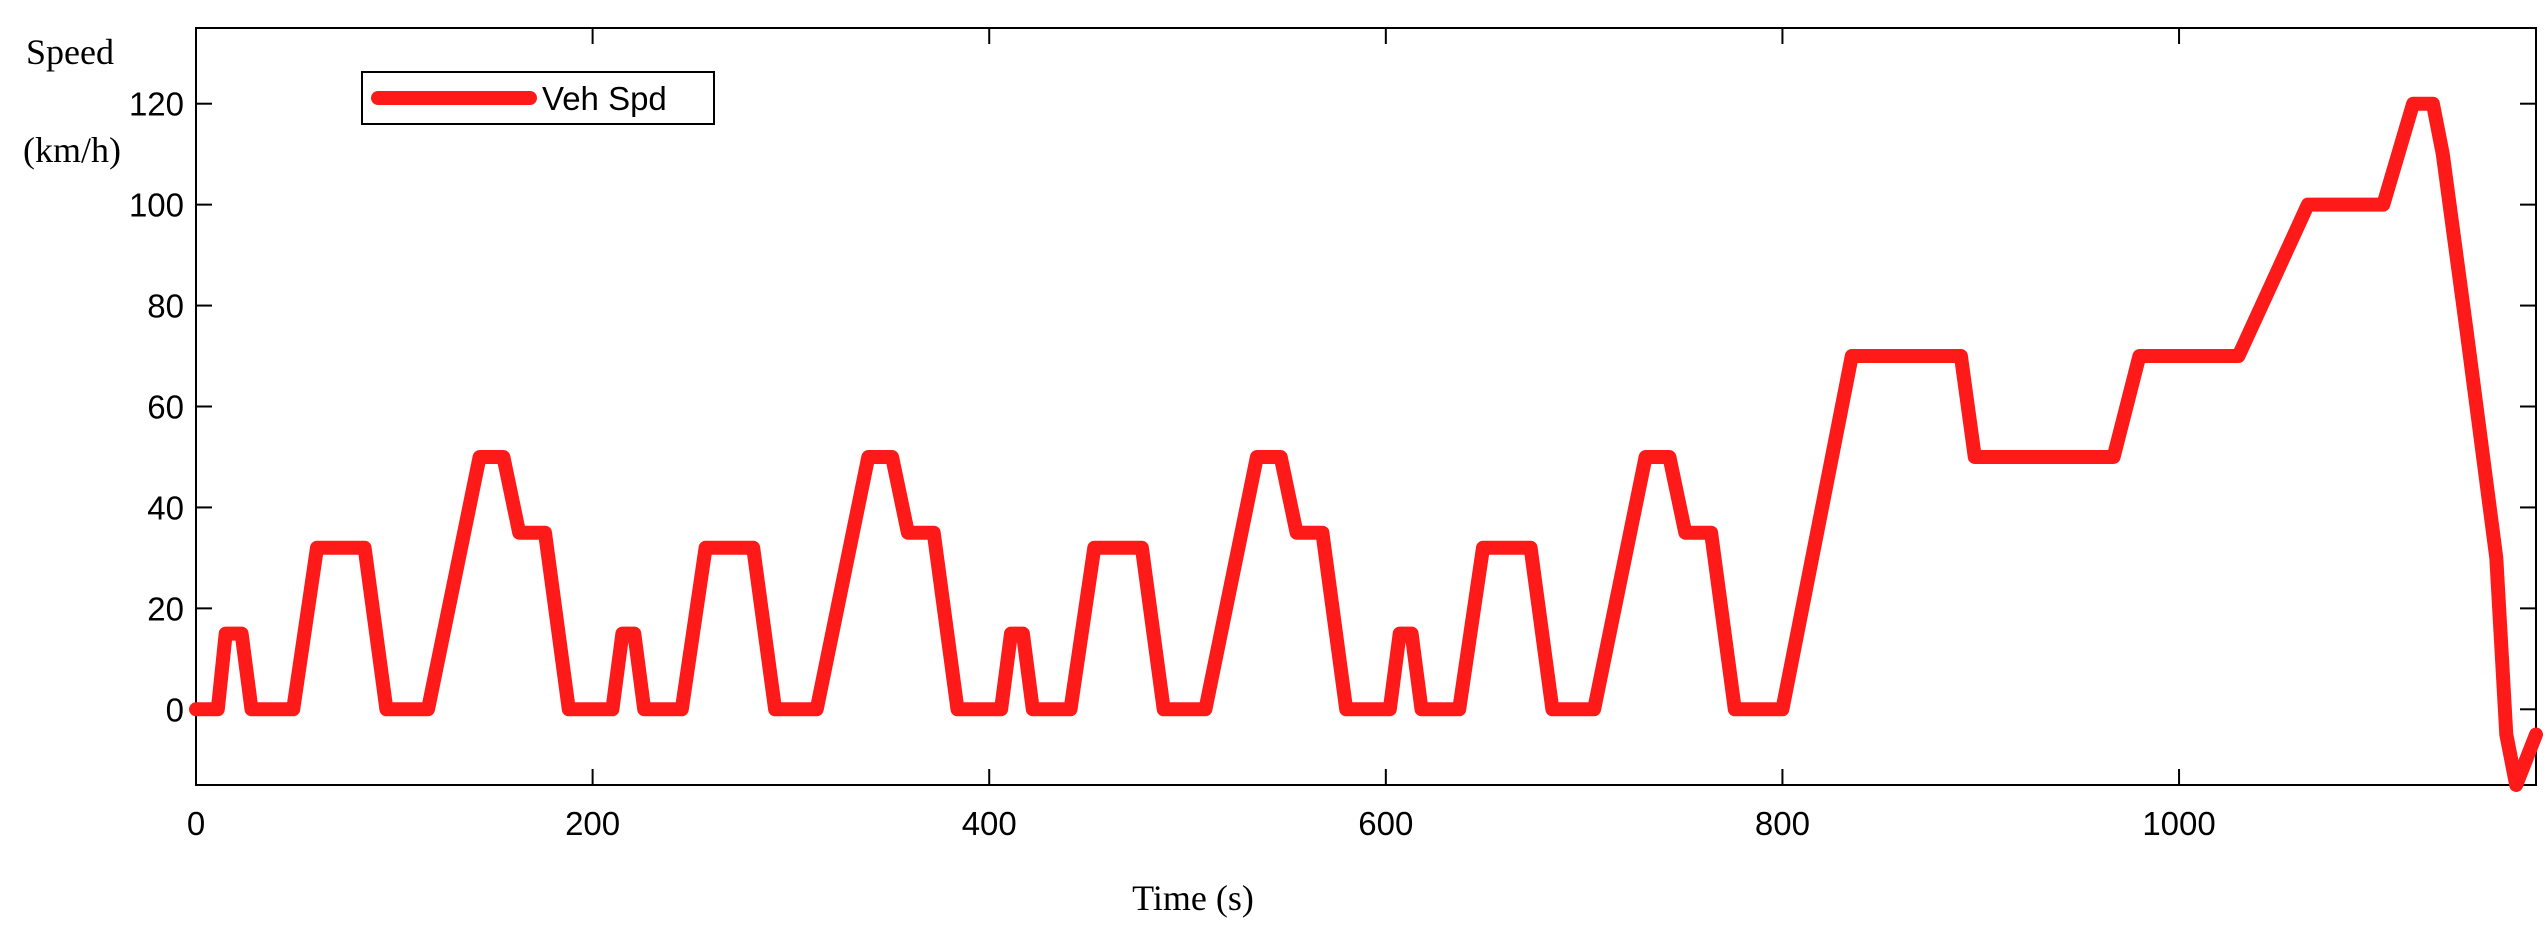 The image size is (2548, 932). I want to click on x-tick-label: 1000, so click(2178, 823).